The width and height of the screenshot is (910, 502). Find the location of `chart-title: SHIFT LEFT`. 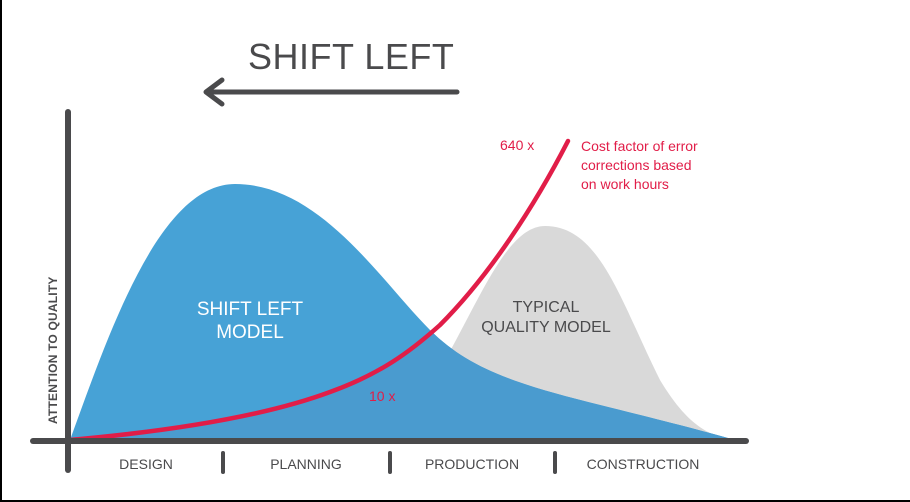

chart-title: SHIFT LEFT is located at coordinates (351, 56).